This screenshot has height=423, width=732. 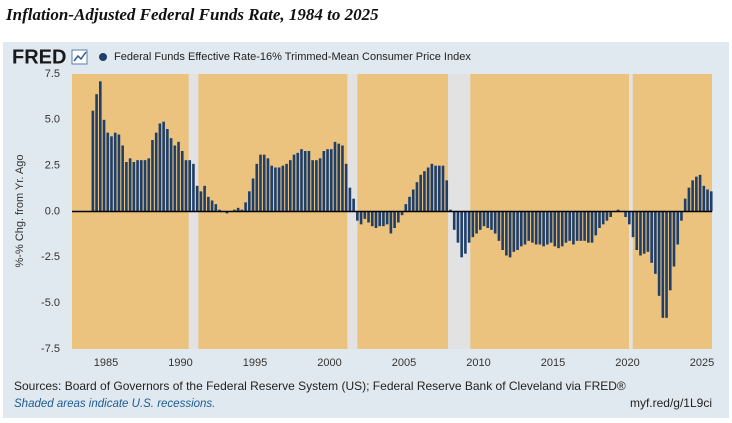 I want to click on y-tick-label: 0.0, so click(x=52, y=211).